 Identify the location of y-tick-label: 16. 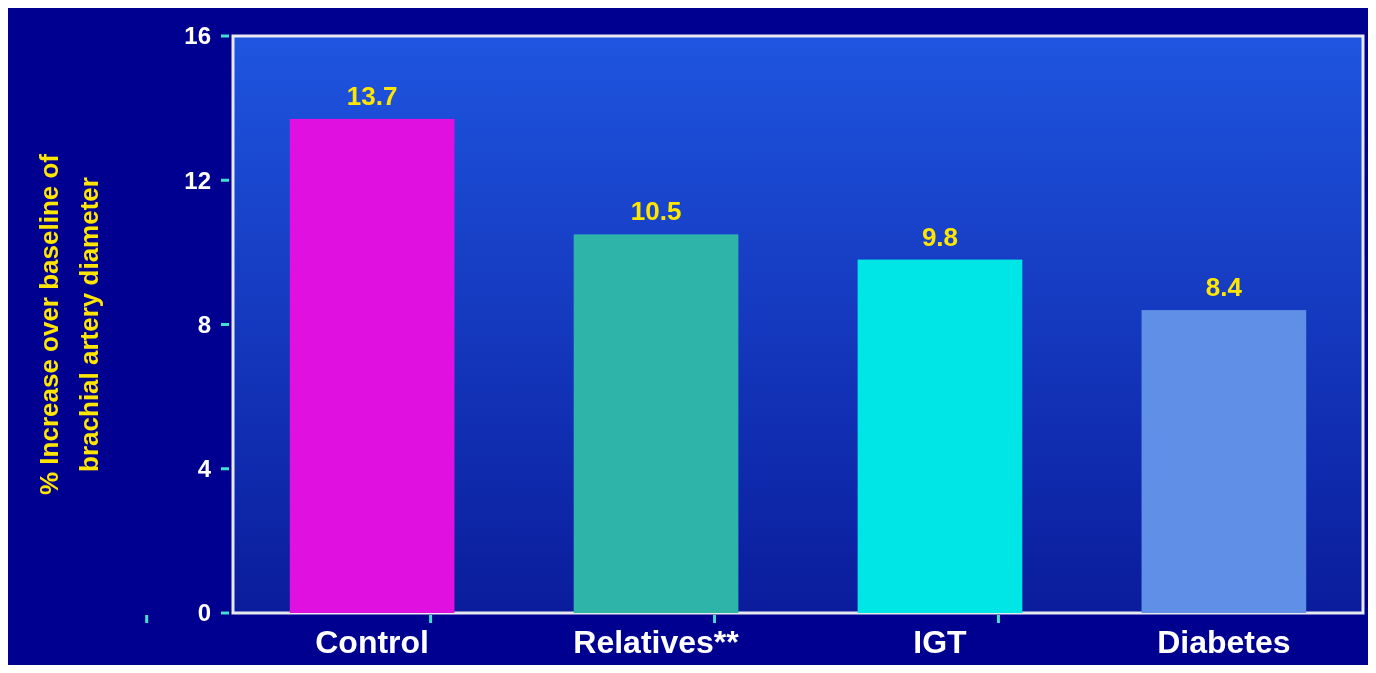
(197, 36).